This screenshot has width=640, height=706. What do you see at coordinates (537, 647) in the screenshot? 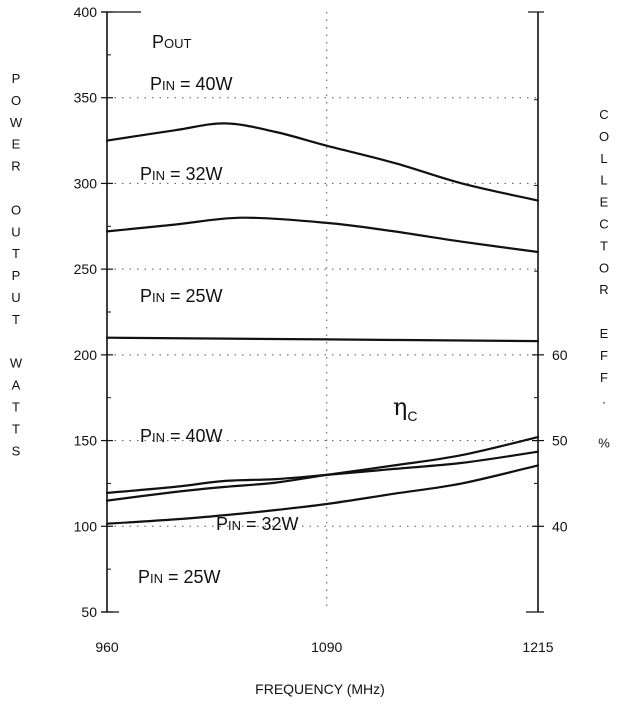
I see `x-tick-label-1215: 1215` at bounding box center [537, 647].